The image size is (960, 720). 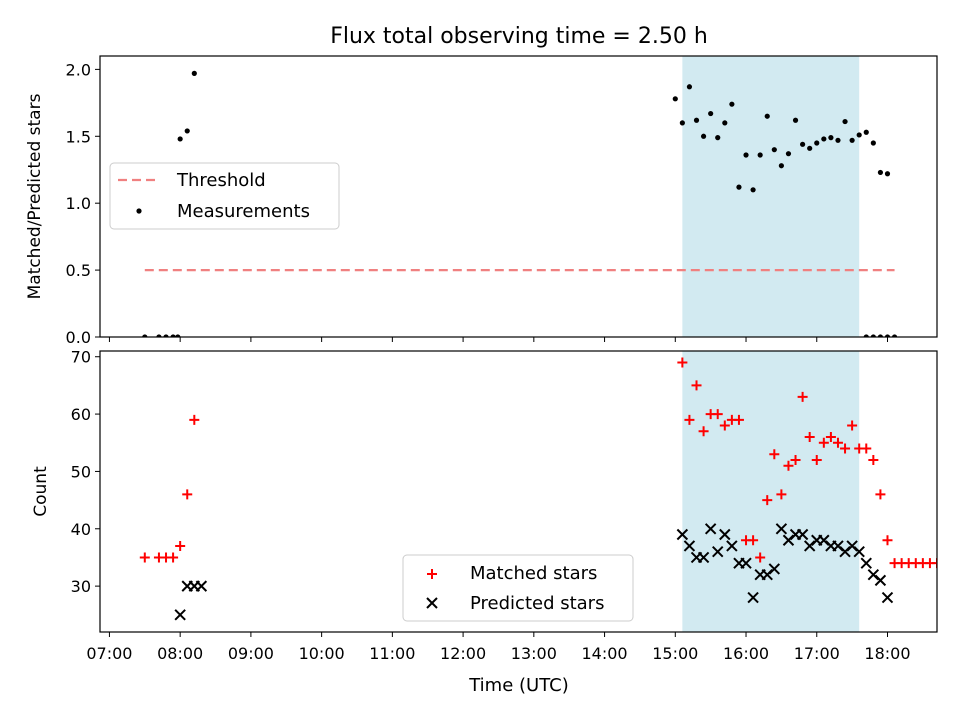 I want to click on x-tick-label: 17:00, so click(x=817, y=653).